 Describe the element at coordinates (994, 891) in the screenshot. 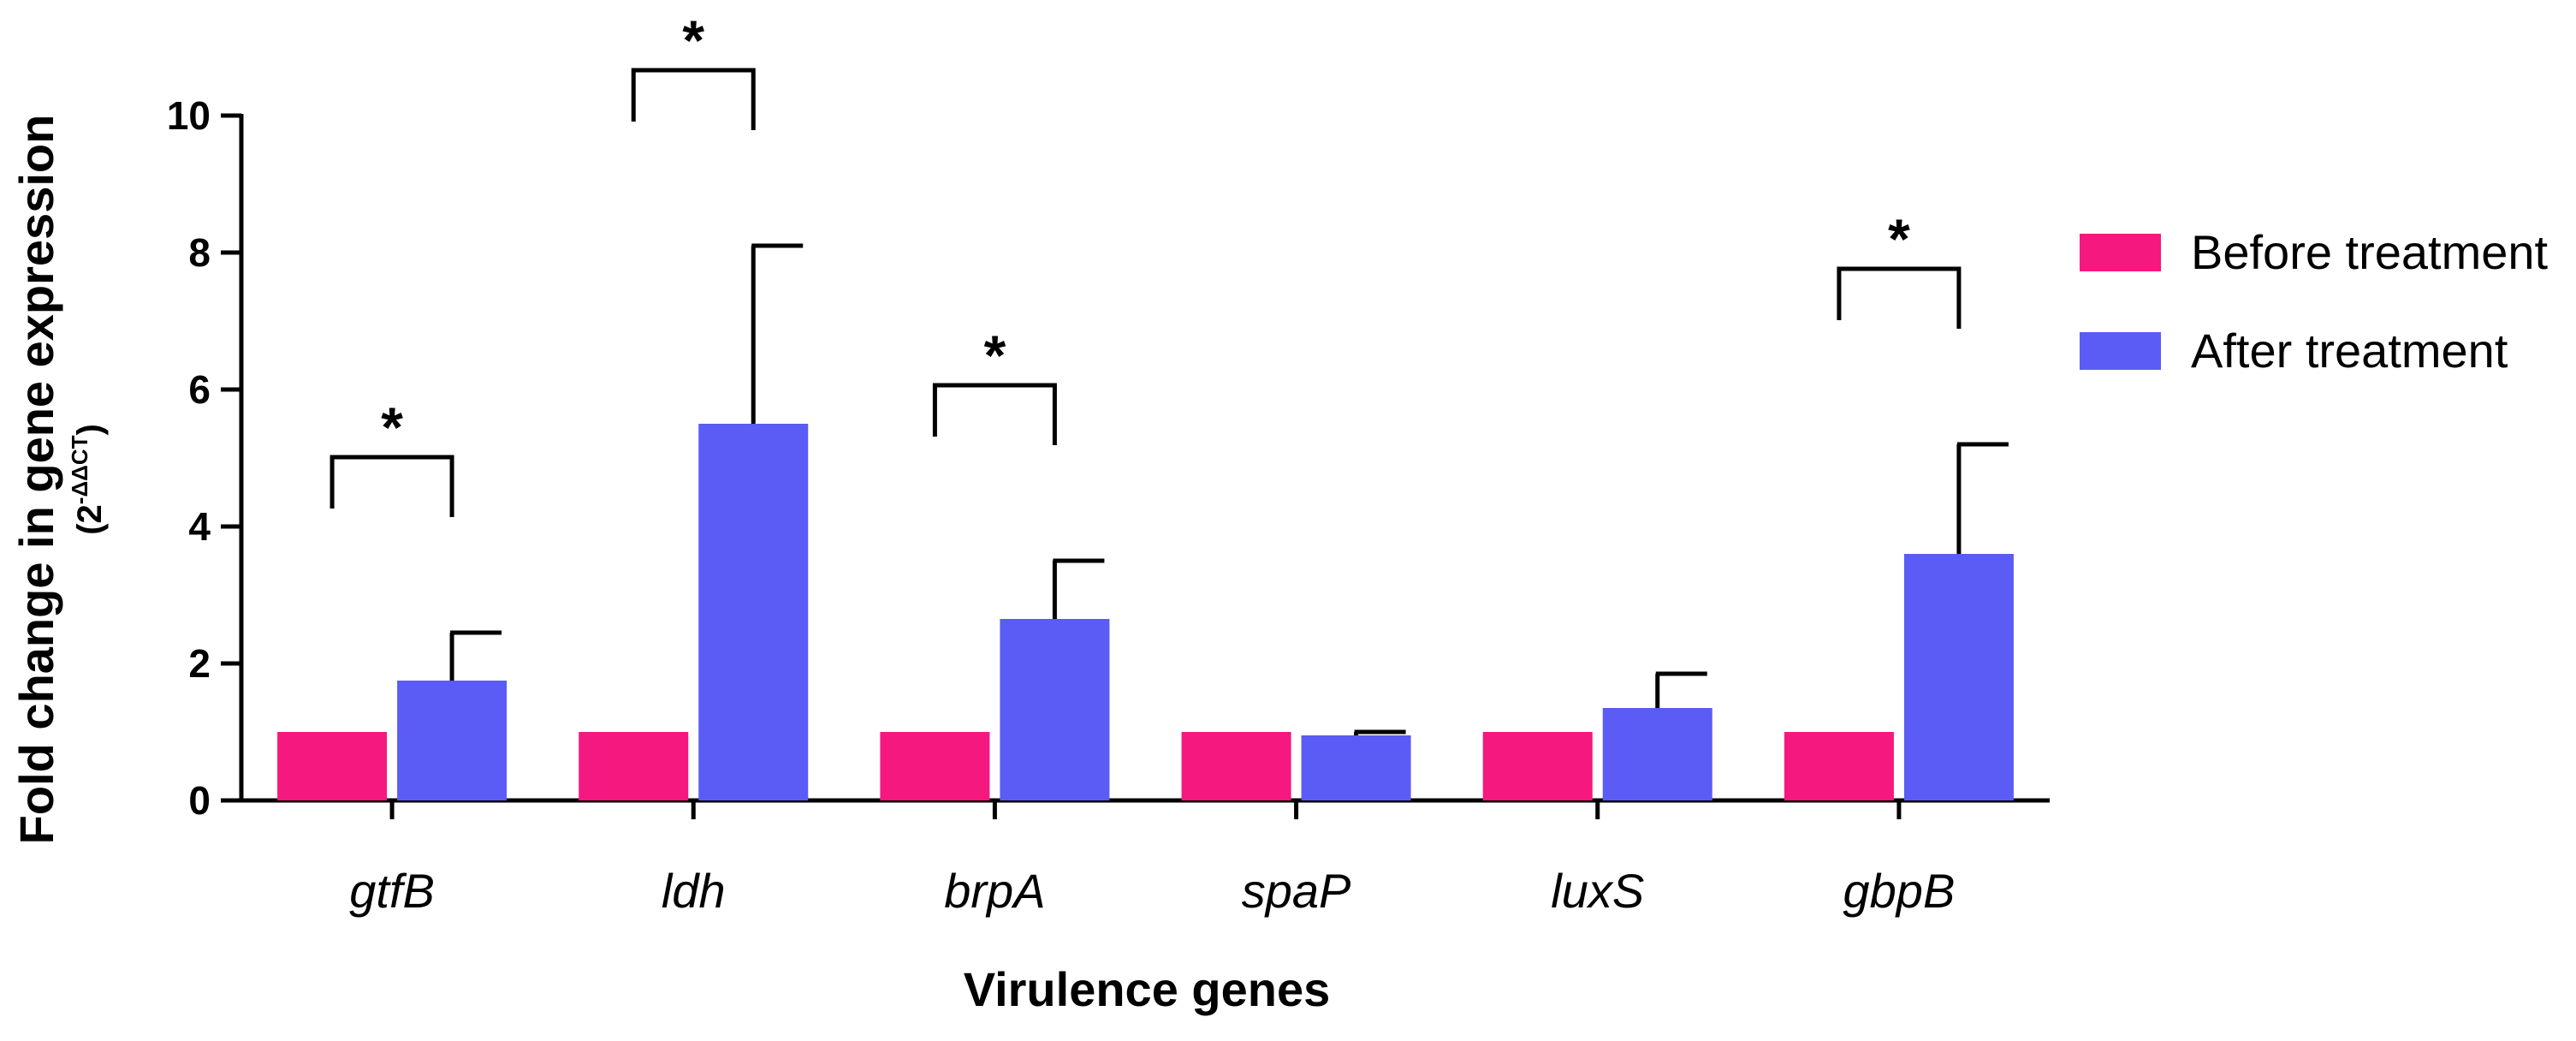

I see `x-tick-label: brpA` at that location.